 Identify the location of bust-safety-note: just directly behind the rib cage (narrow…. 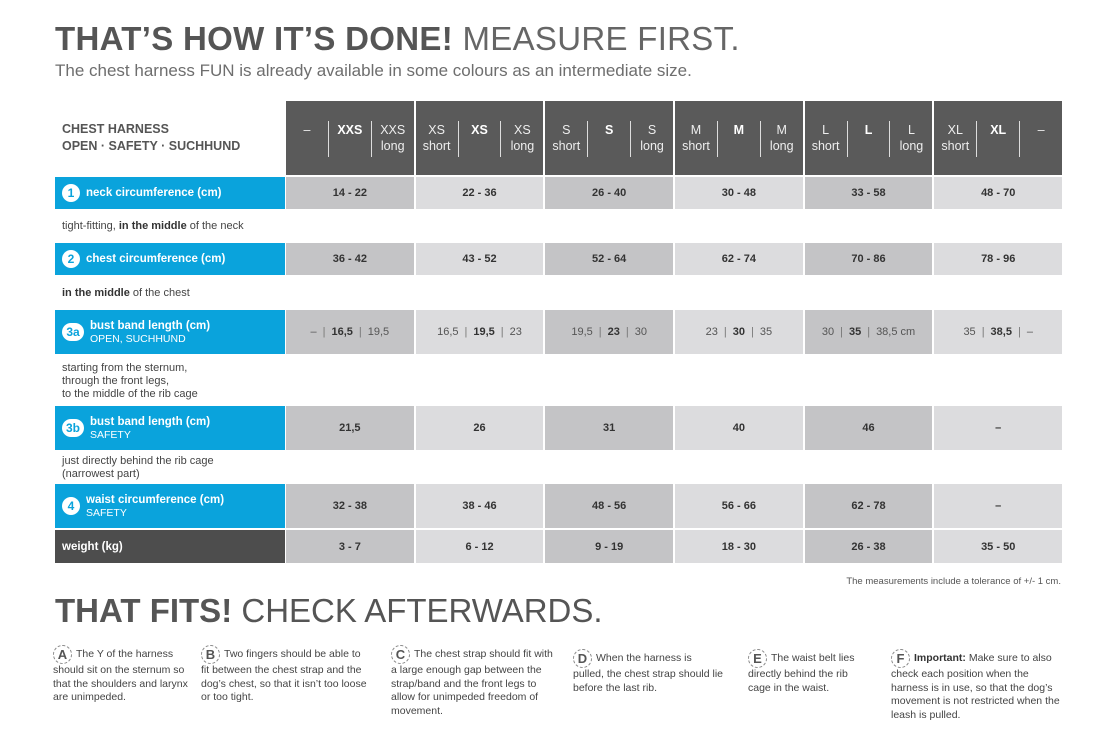
(138, 467).